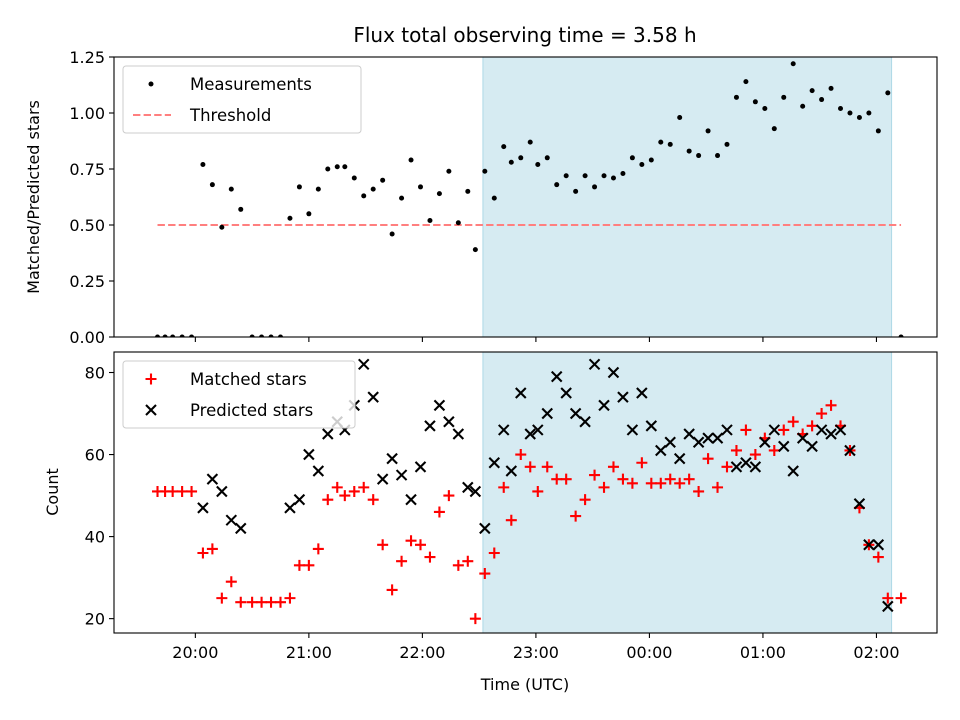 The height and width of the screenshot is (720, 960). I want to click on x-tick-label: 20:00, so click(195, 652).